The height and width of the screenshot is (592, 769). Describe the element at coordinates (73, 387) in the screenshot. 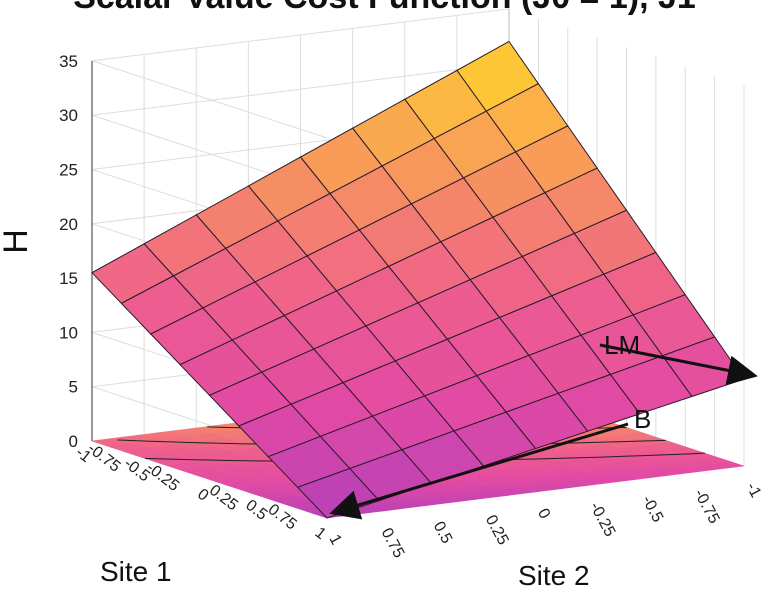

I see `z-tick-label: 5` at that location.